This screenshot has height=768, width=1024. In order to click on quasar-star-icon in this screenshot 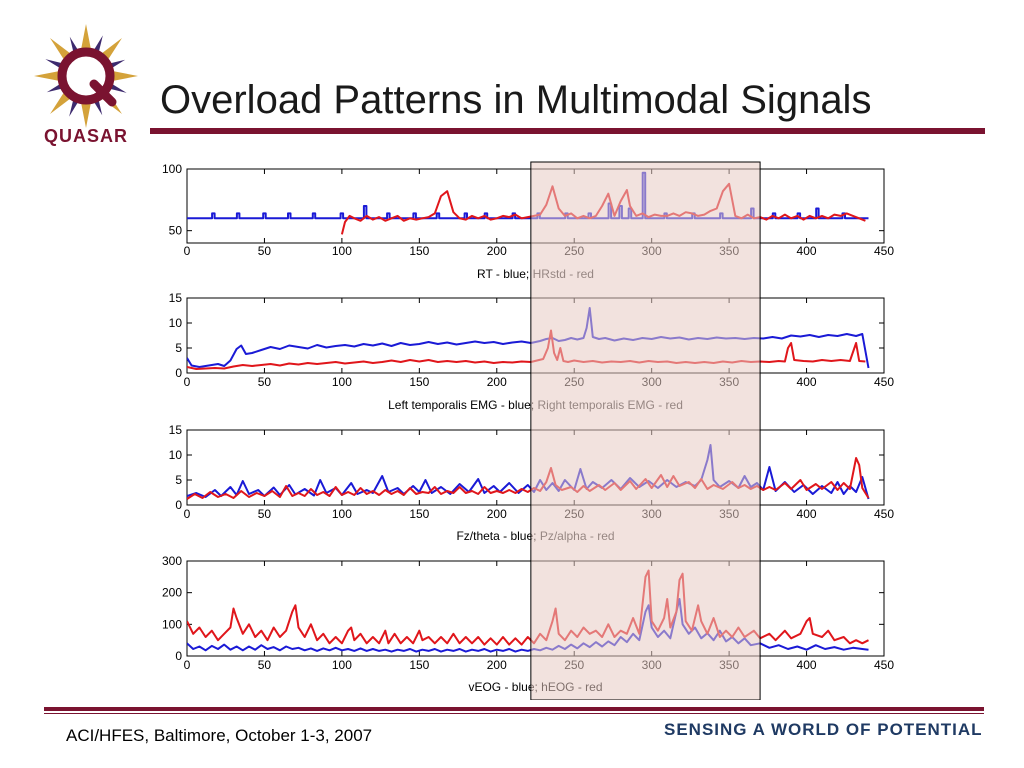, I will do `click(86, 76)`.